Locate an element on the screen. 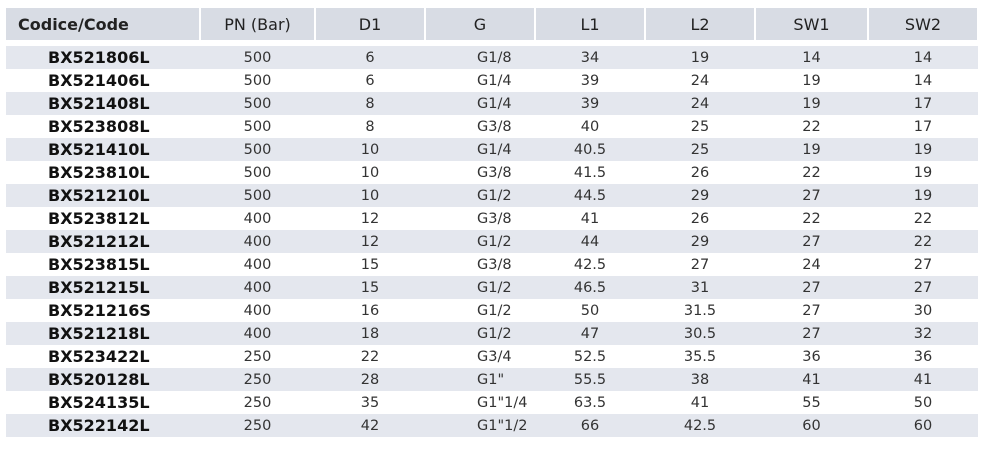 The height and width of the screenshot is (457, 981). data-cell: 34 is located at coordinates (590, 57).